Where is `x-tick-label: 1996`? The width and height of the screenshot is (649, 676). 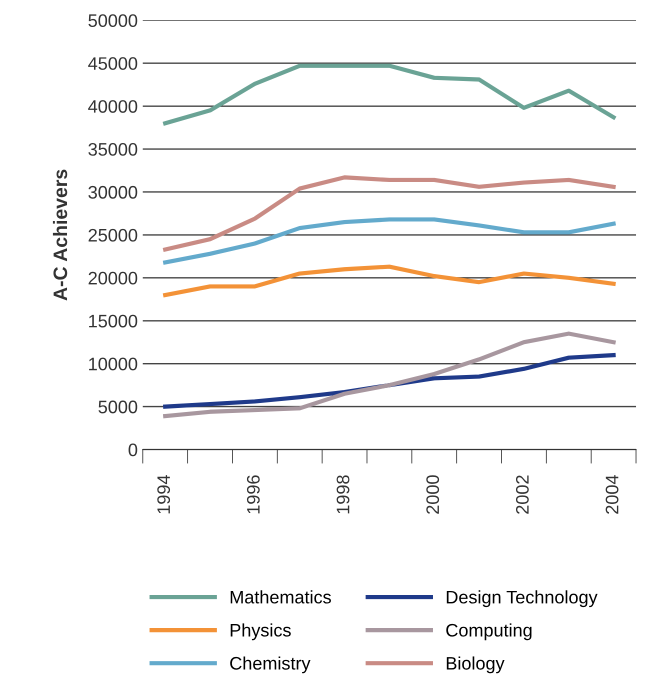
x-tick-label: 1996 is located at coordinates (253, 494).